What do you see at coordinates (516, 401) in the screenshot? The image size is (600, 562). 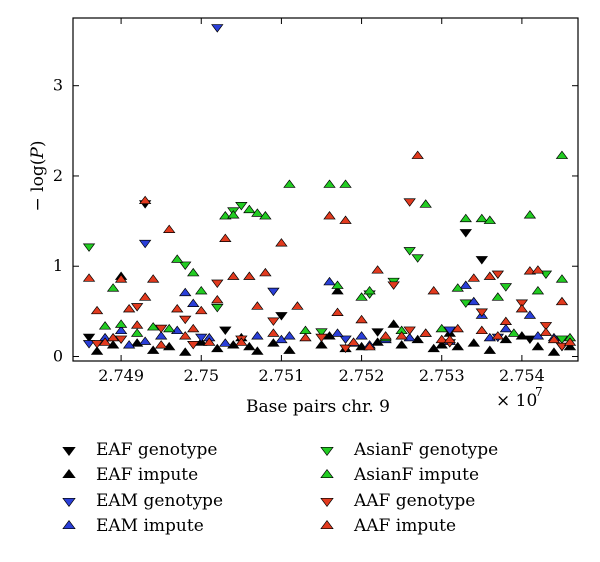 I see `x-axis-multiplier-base: × 10` at bounding box center [516, 401].